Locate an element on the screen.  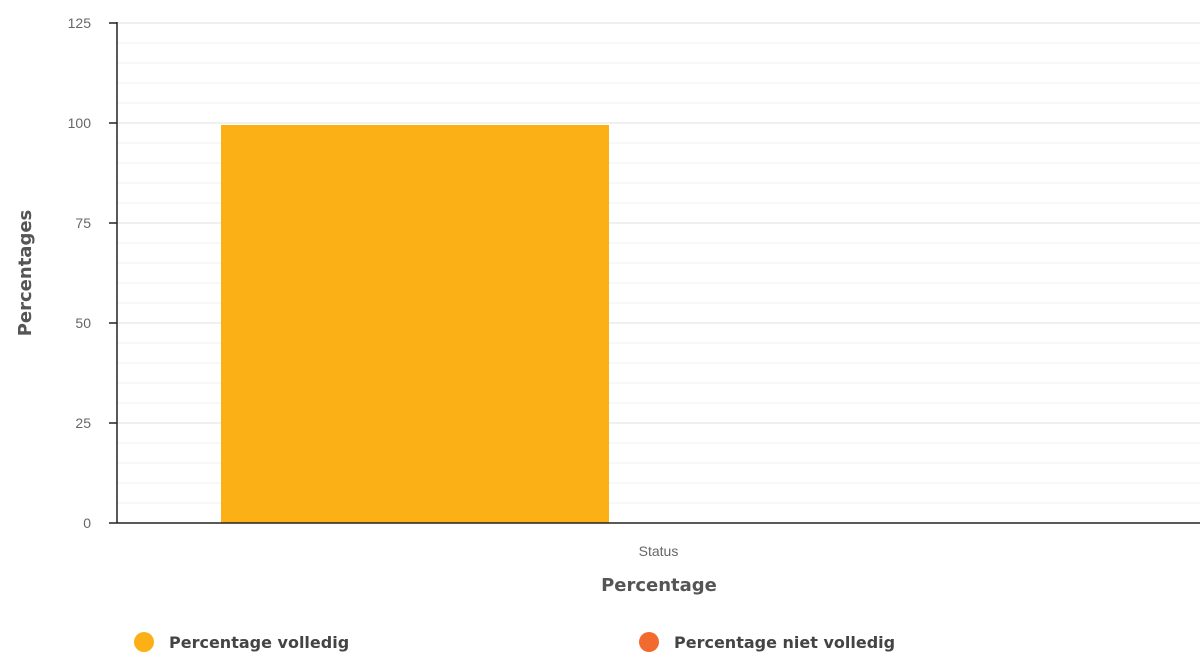
y-tick-label: 25 is located at coordinates (83, 423).